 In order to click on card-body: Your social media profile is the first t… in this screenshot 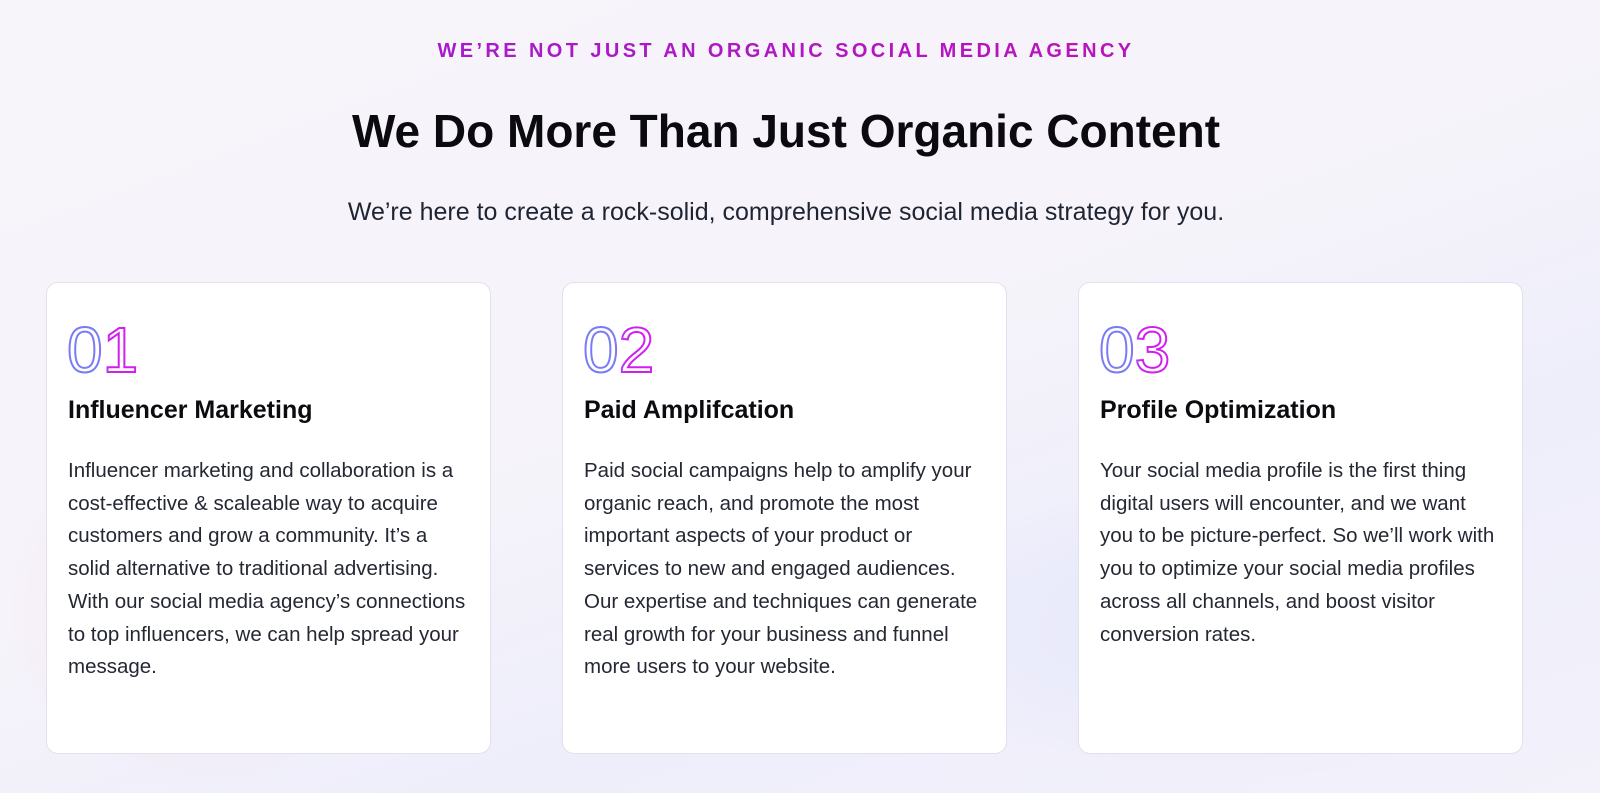, I will do `click(1297, 552)`.